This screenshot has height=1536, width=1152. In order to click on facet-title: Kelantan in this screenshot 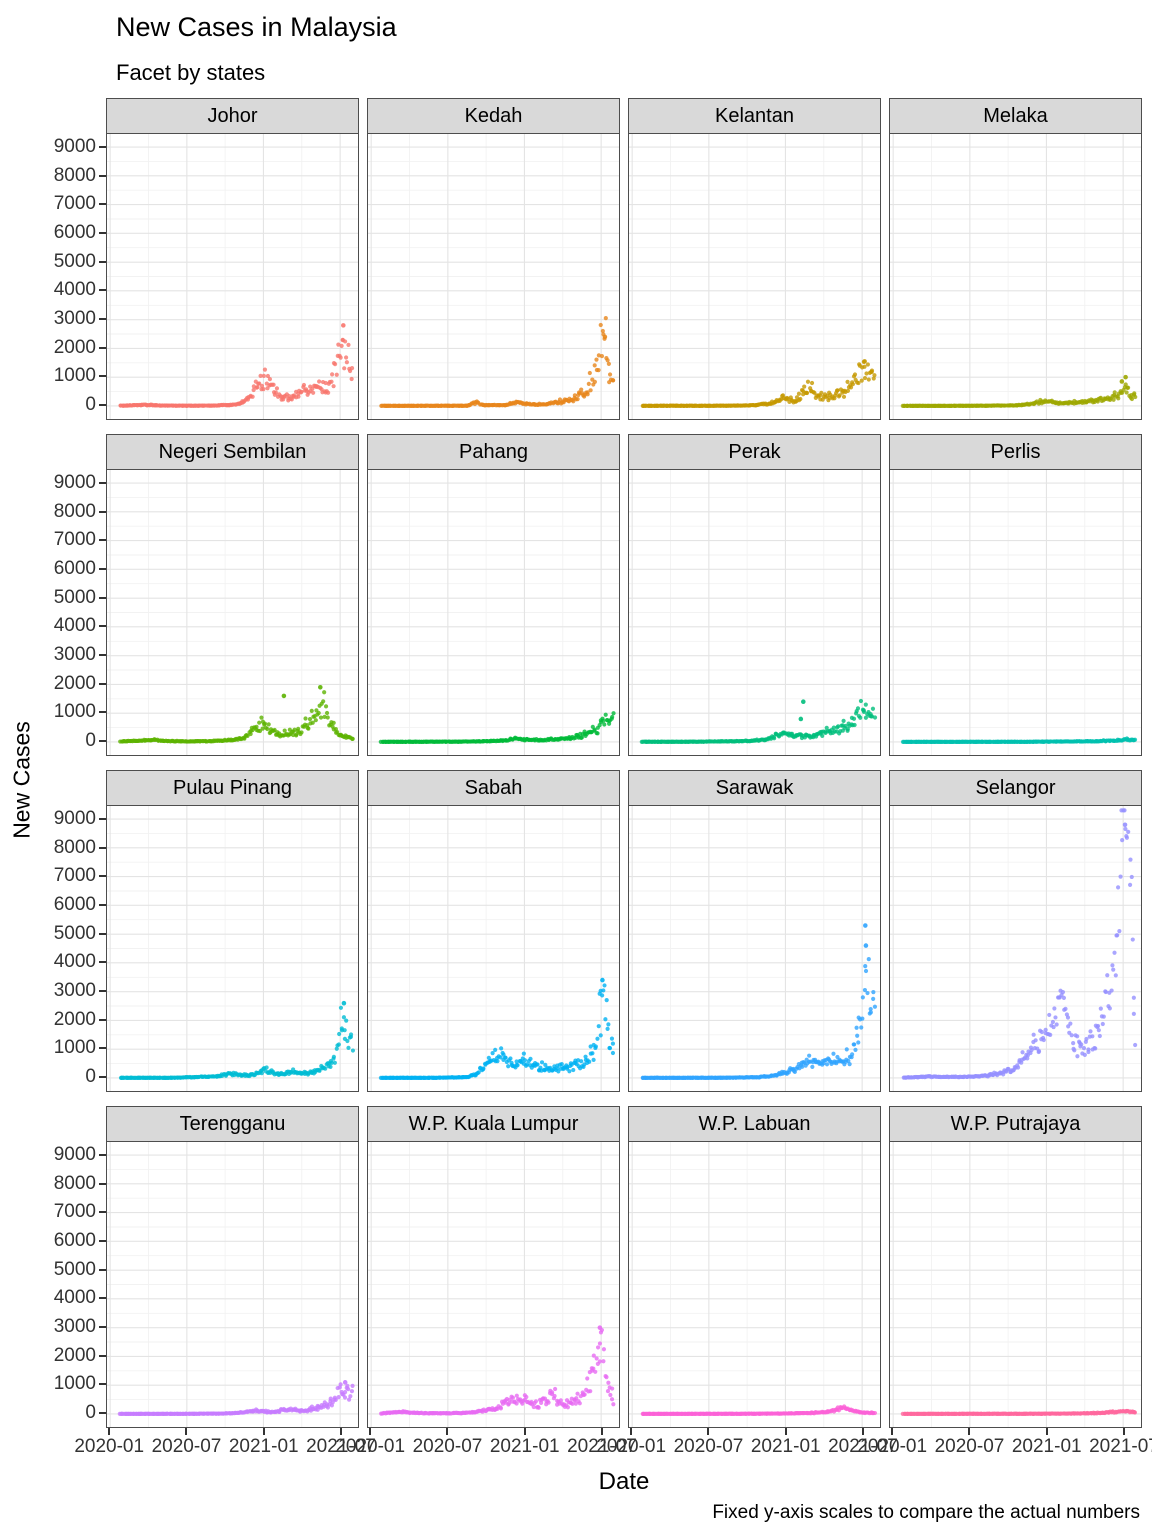, I will do `click(754, 115)`.